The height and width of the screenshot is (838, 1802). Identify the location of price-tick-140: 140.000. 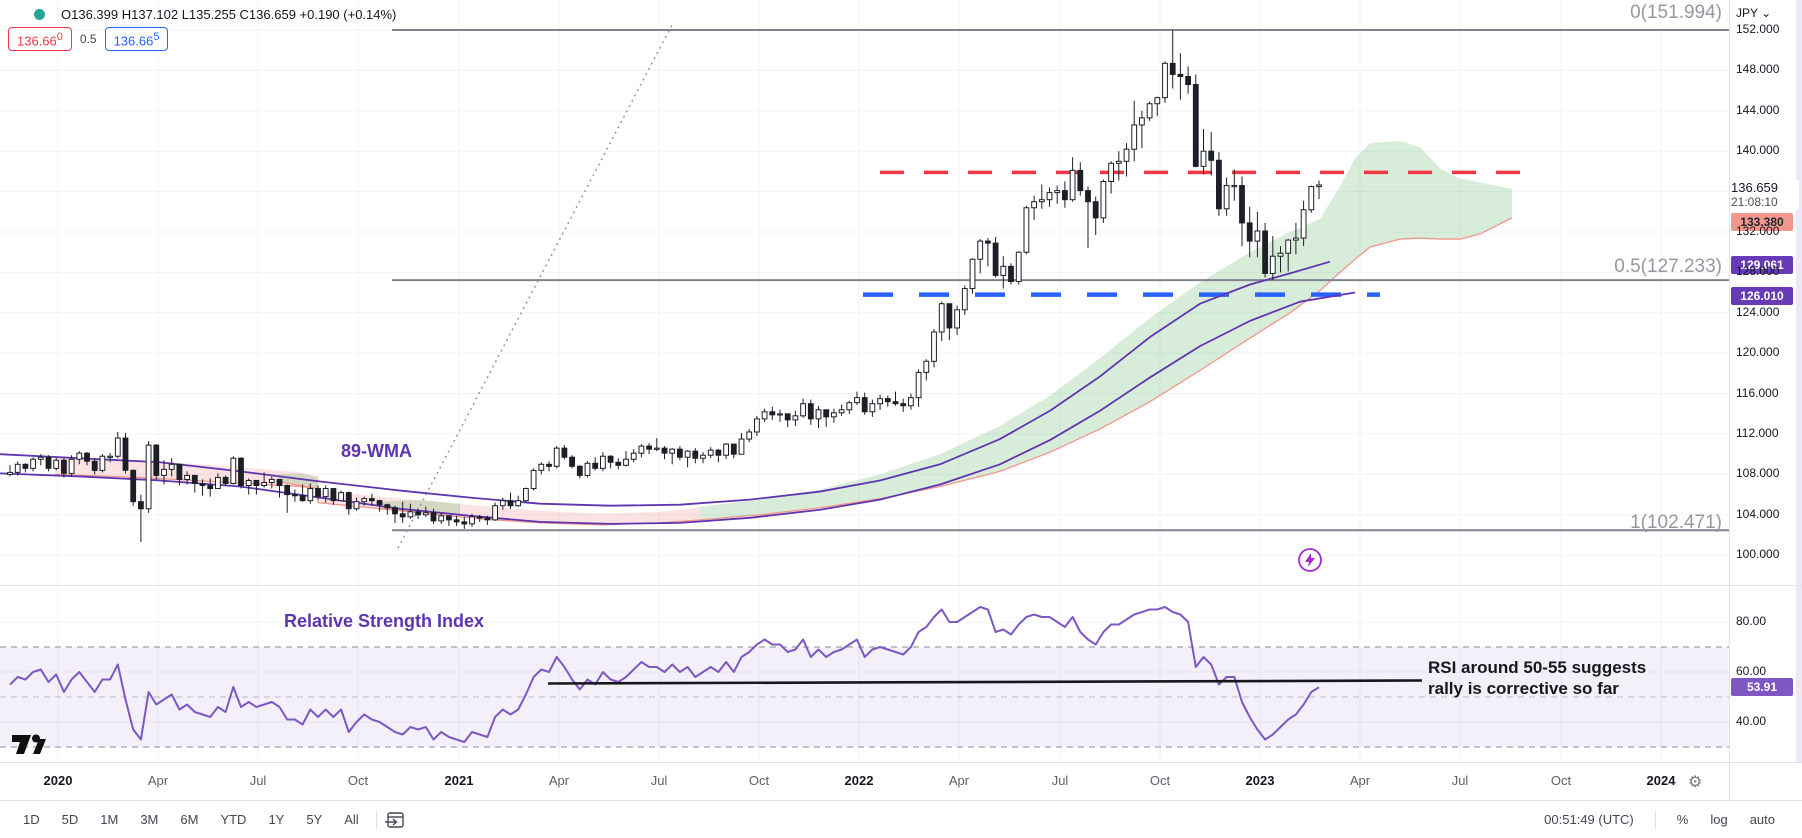
(1758, 150).